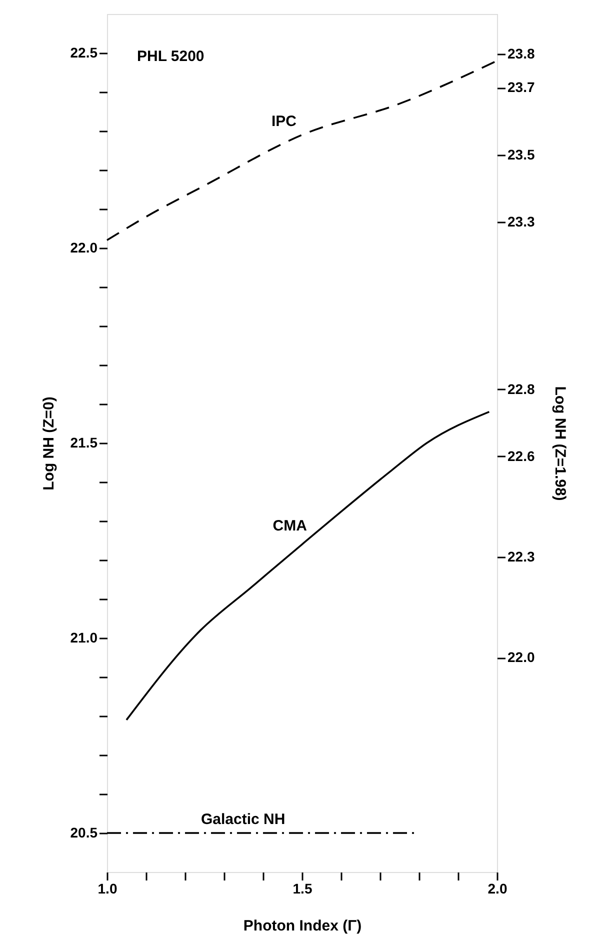  What do you see at coordinates (84, 638) in the screenshot?
I see `y-tick-label: 21.0` at bounding box center [84, 638].